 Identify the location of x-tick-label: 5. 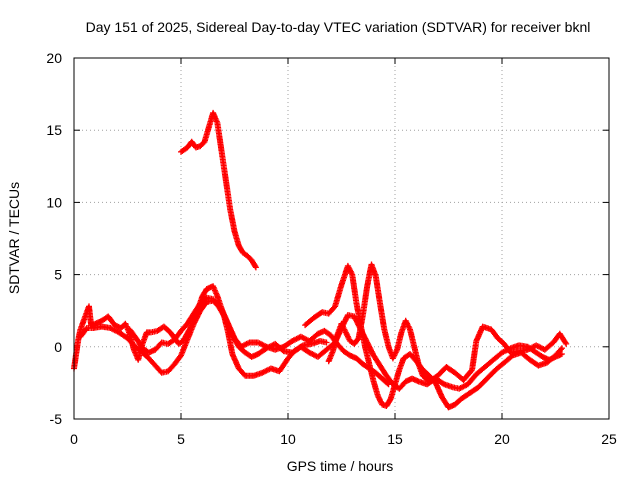
(181, 439).